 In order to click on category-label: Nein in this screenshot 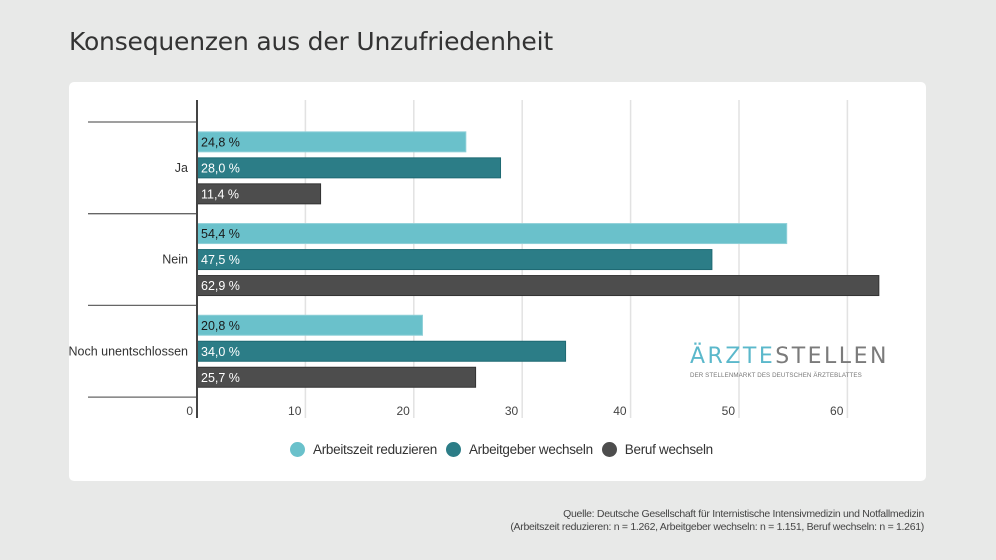, I will do `click(175, 260)`.